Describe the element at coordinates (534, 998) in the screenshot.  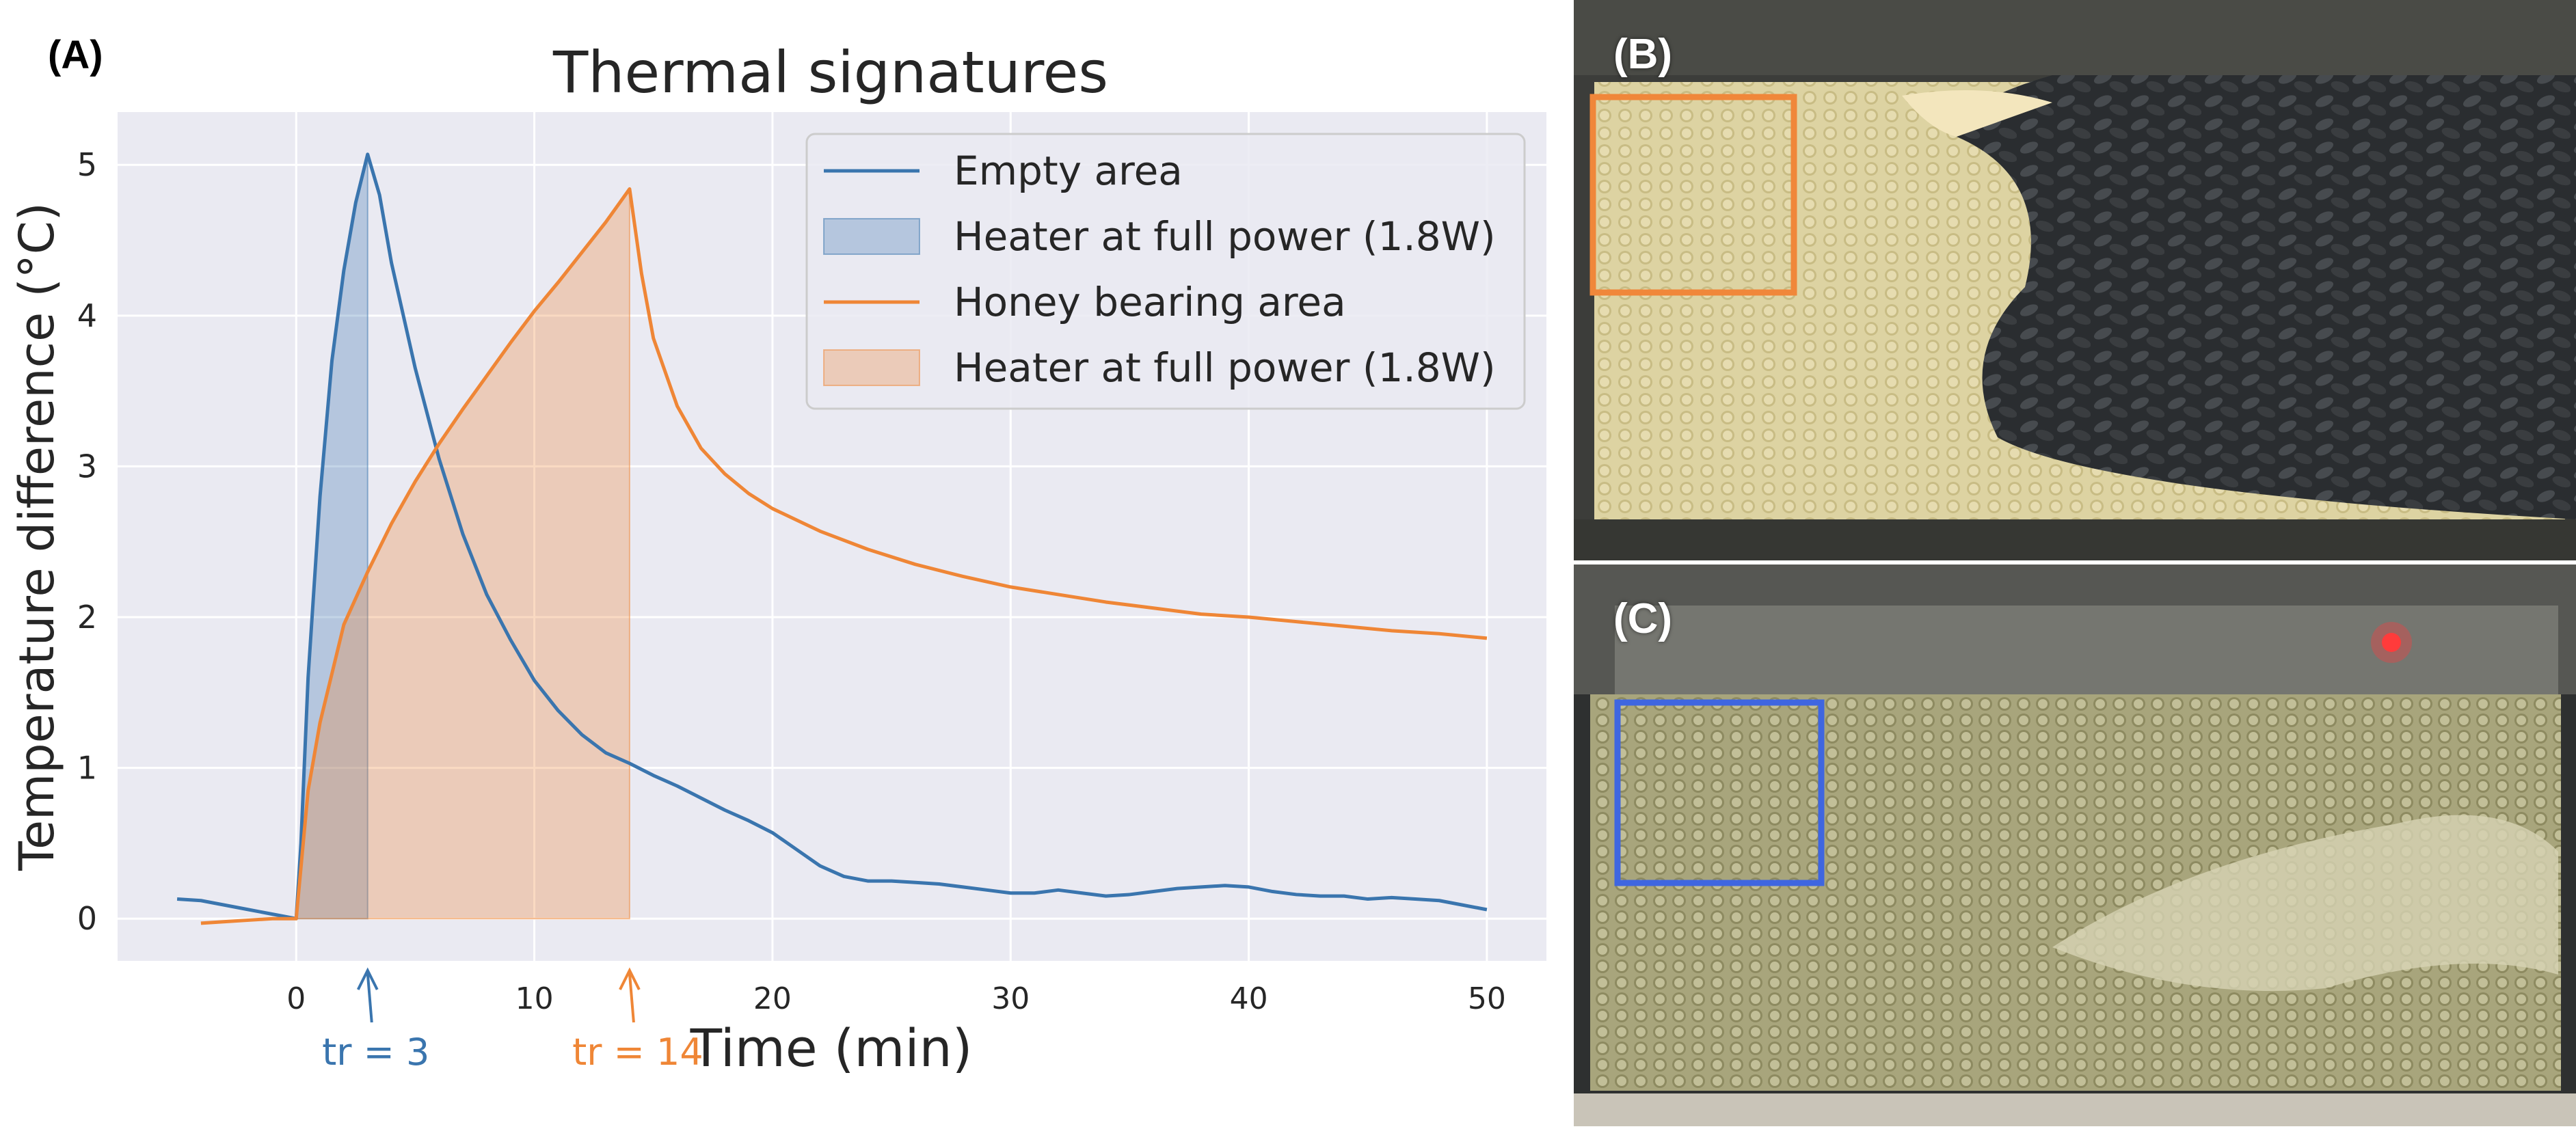
I see `x-tick-label: 10` at that location.